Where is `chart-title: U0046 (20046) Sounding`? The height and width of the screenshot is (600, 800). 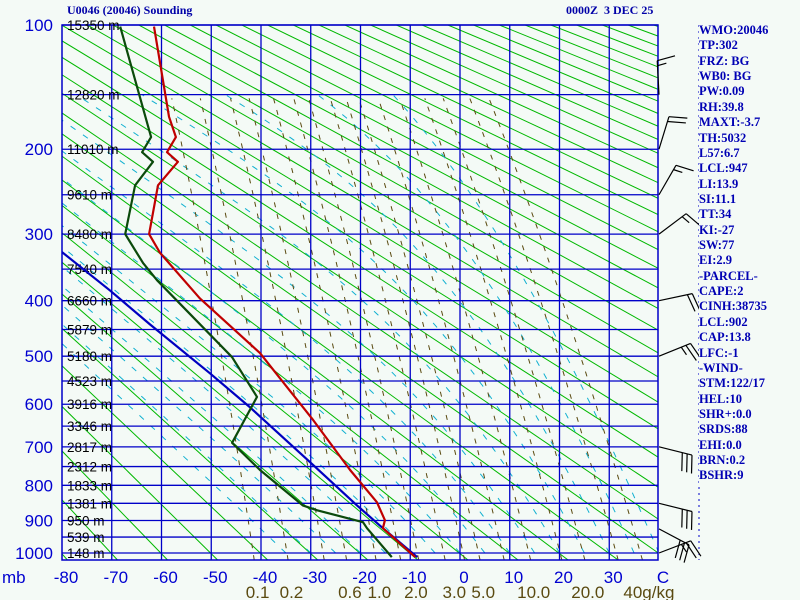 chart-title: U0046 (20046) Sounding is located at coordinates (130, 10).